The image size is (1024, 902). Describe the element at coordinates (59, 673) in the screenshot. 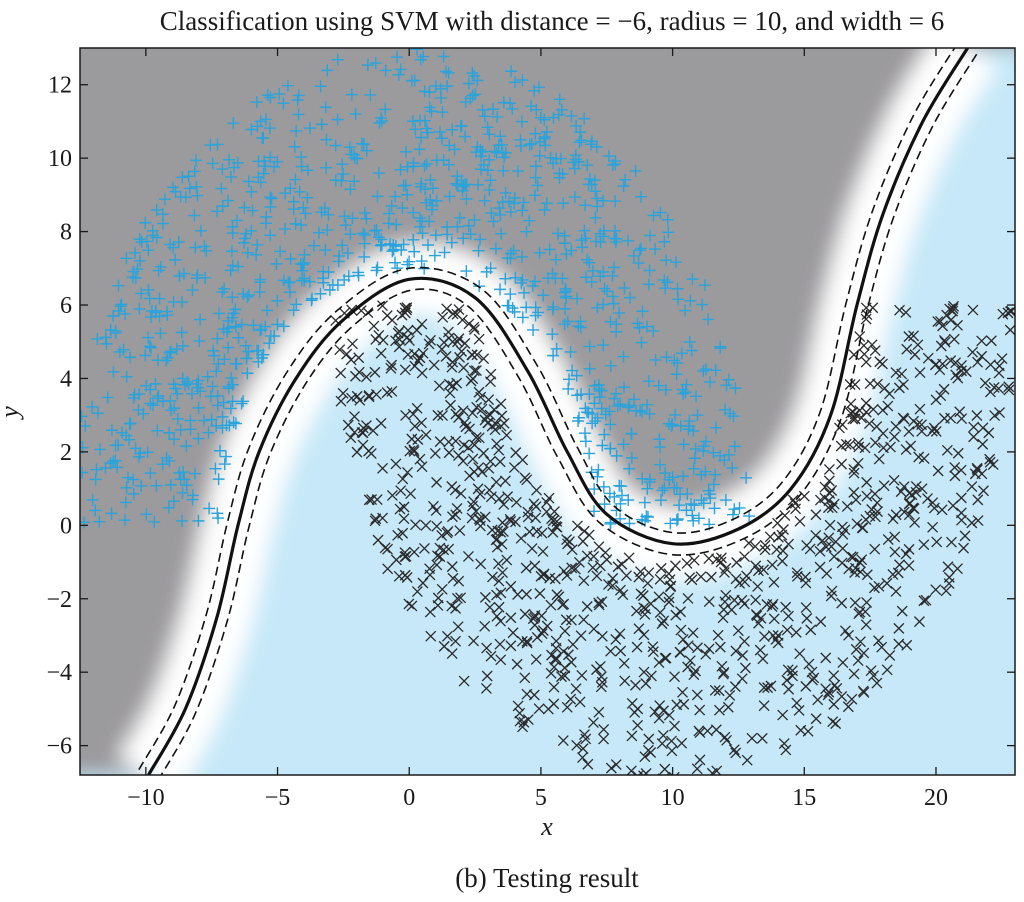

I see `y-tick-label: −4` at that location.